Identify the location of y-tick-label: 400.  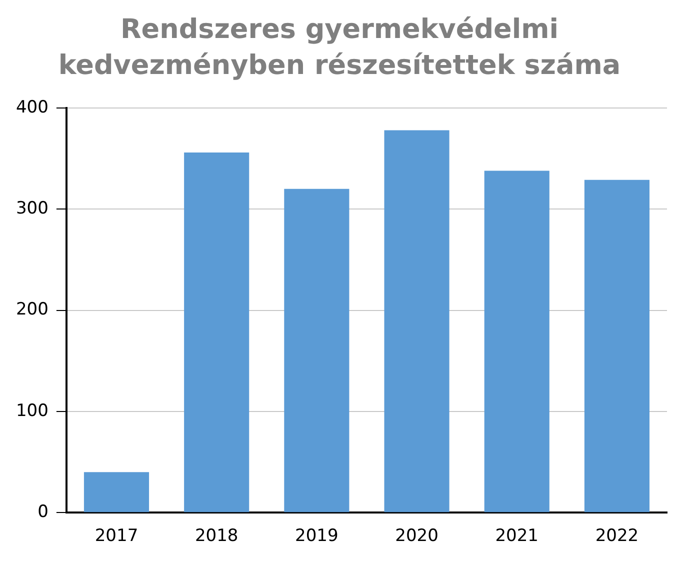
(32, 107).